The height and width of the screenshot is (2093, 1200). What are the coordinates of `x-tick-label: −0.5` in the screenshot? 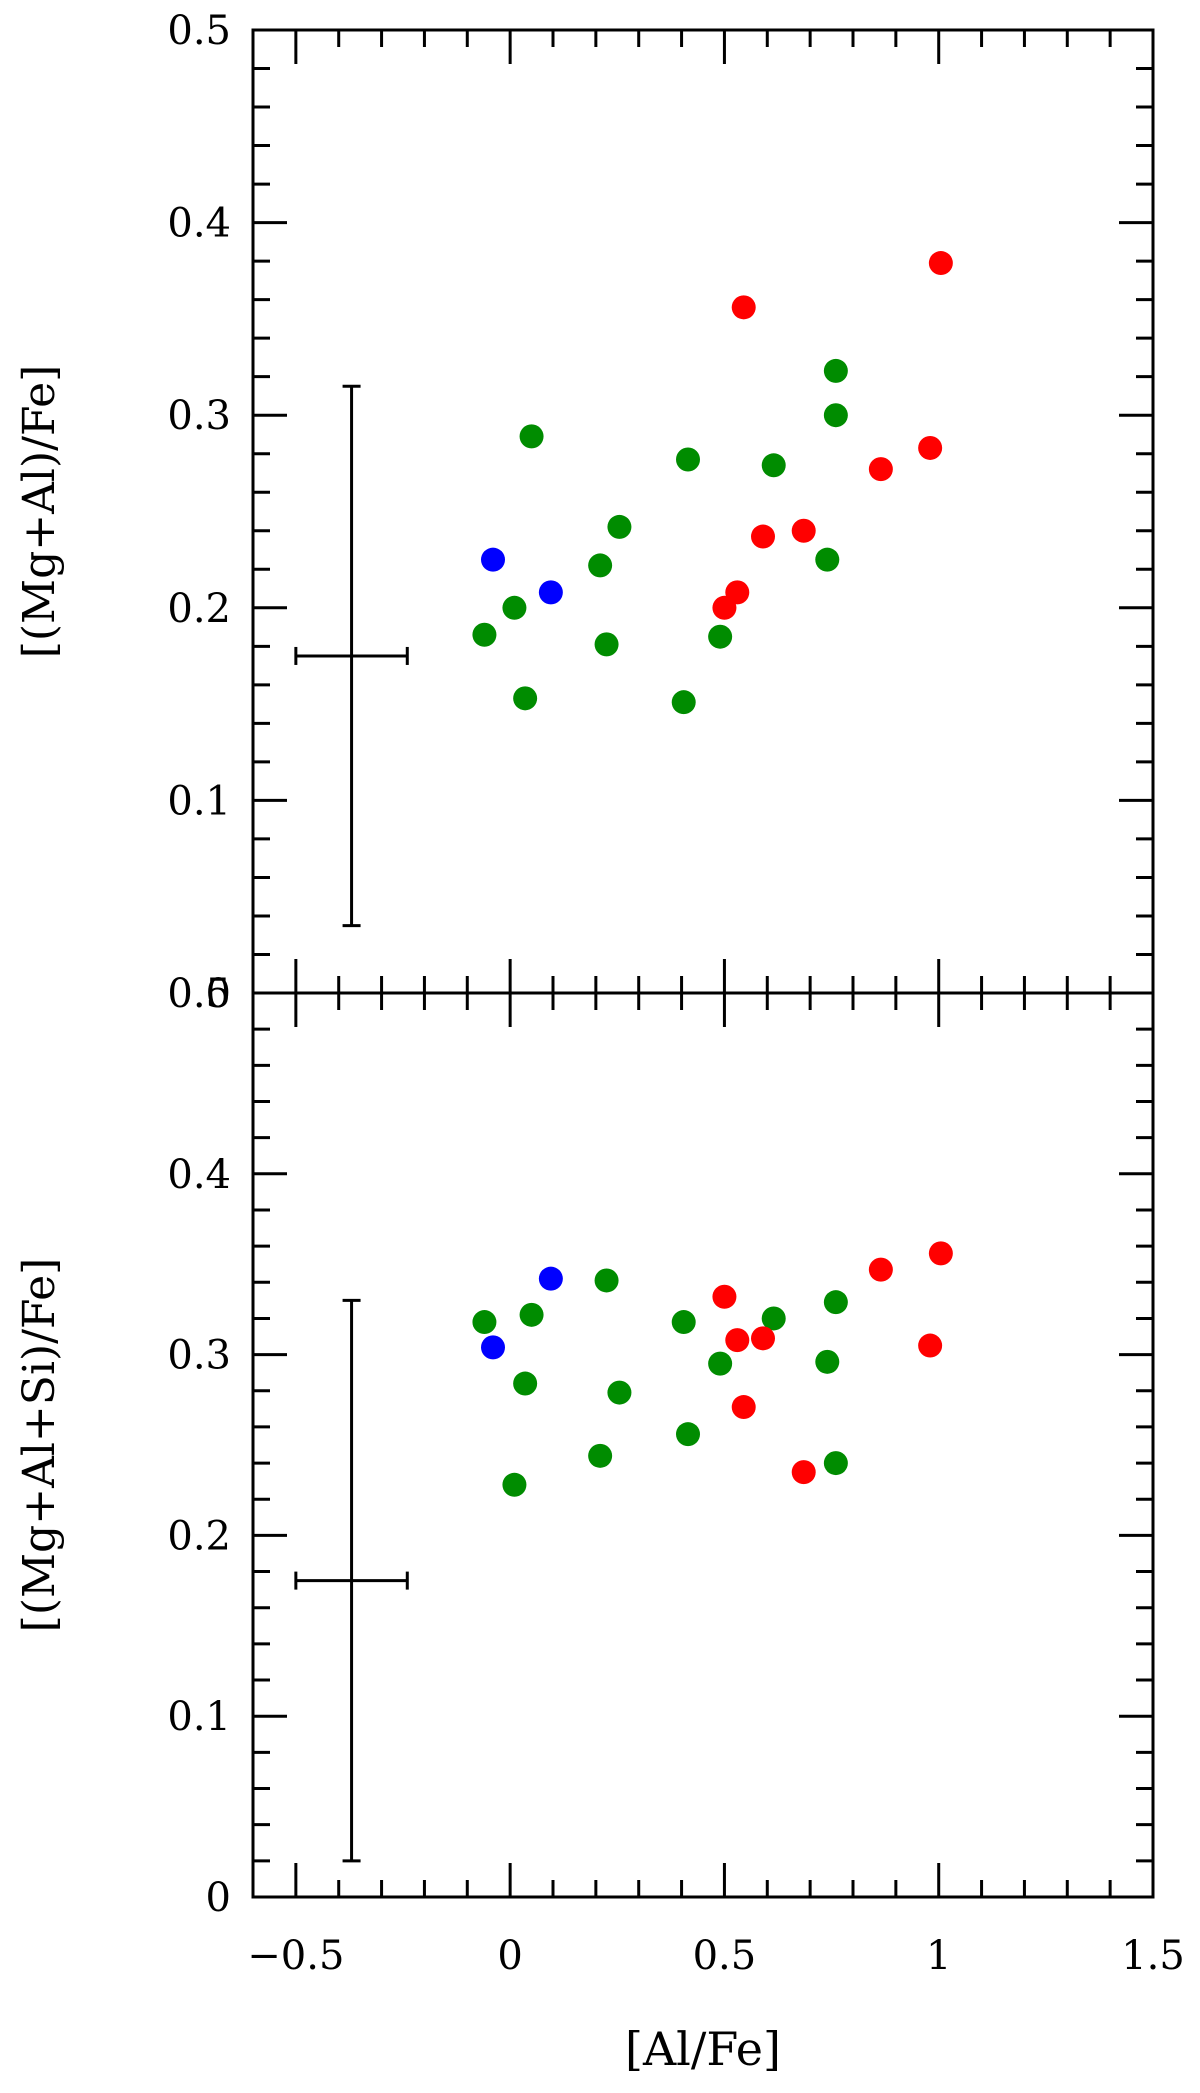 It's located at (295, 1956).